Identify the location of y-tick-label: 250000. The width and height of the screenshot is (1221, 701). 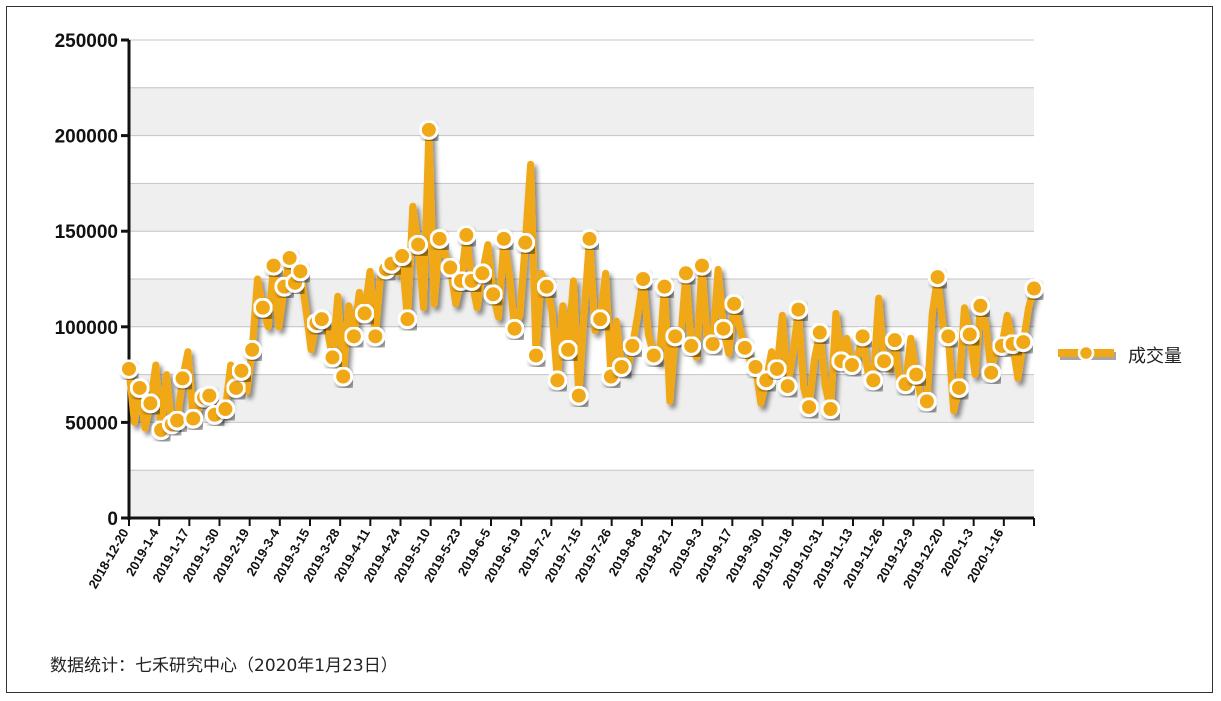
(86, 41).